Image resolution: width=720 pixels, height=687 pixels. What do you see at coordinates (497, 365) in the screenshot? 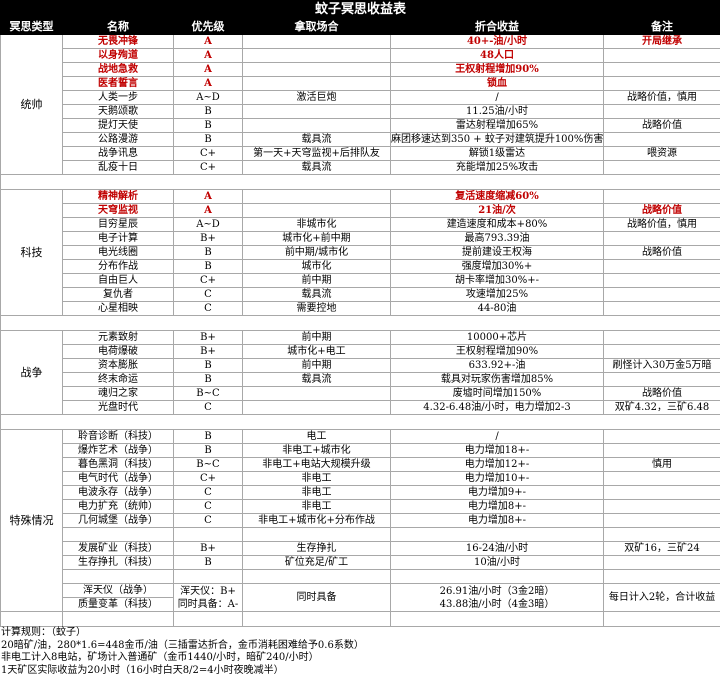
I see `income-cell: 633.92+-油` at bounding box center [497, 365].